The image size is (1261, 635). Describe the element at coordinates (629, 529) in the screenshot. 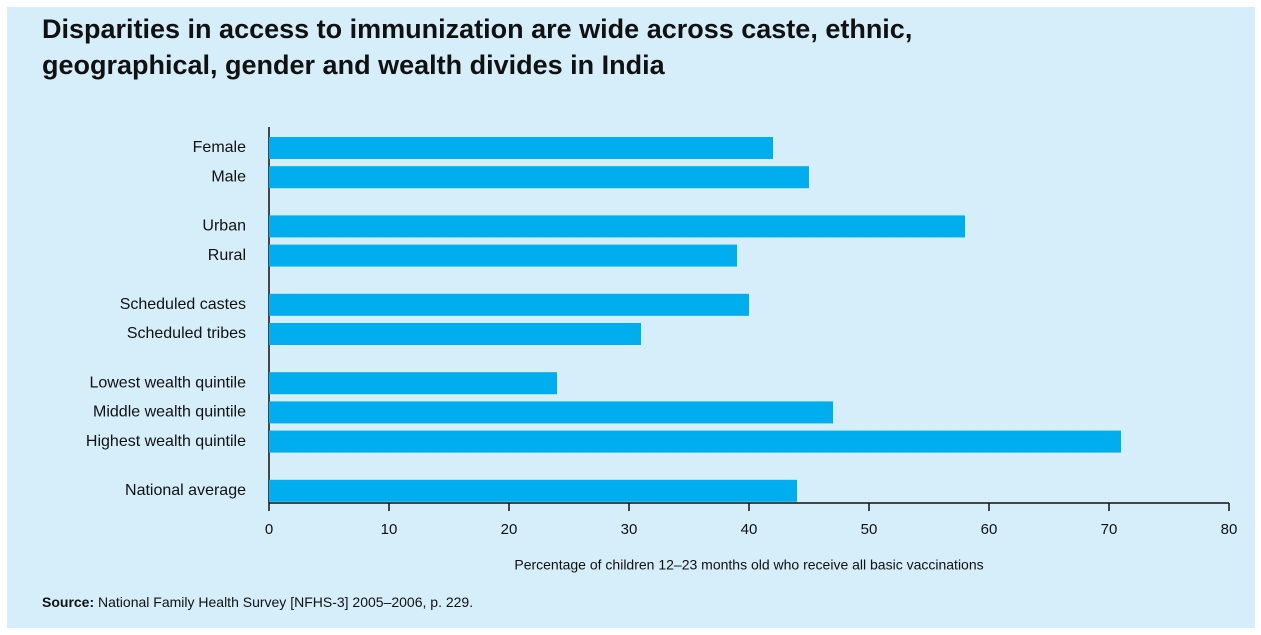

I see `x-tick-label: 30` at that location.